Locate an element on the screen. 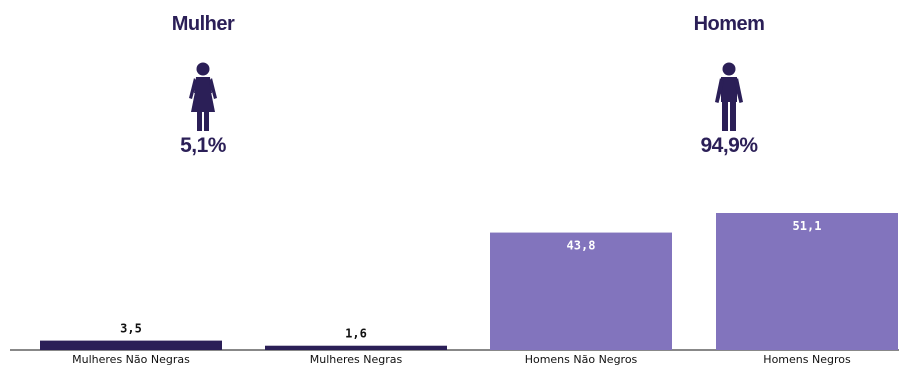  woman-icon is located at coordinates (203, 97).